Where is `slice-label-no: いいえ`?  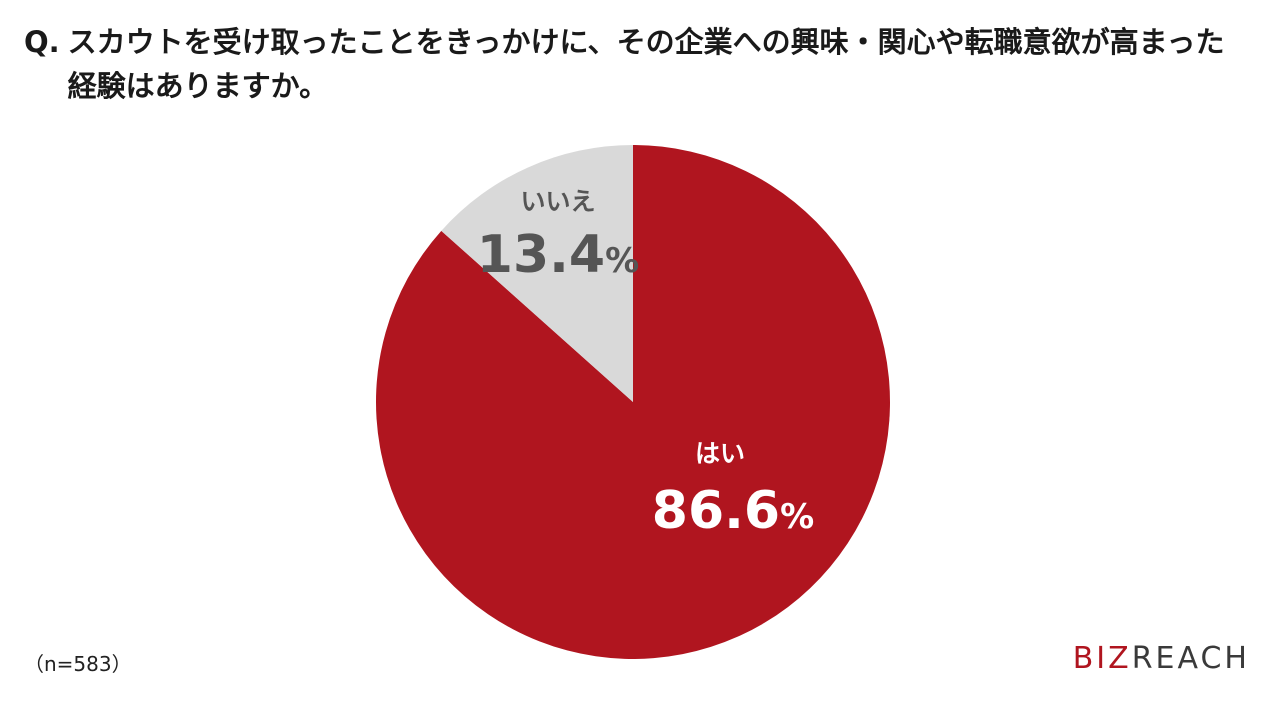 slice-label-no: いいえ is located at coordinates (557, 201).